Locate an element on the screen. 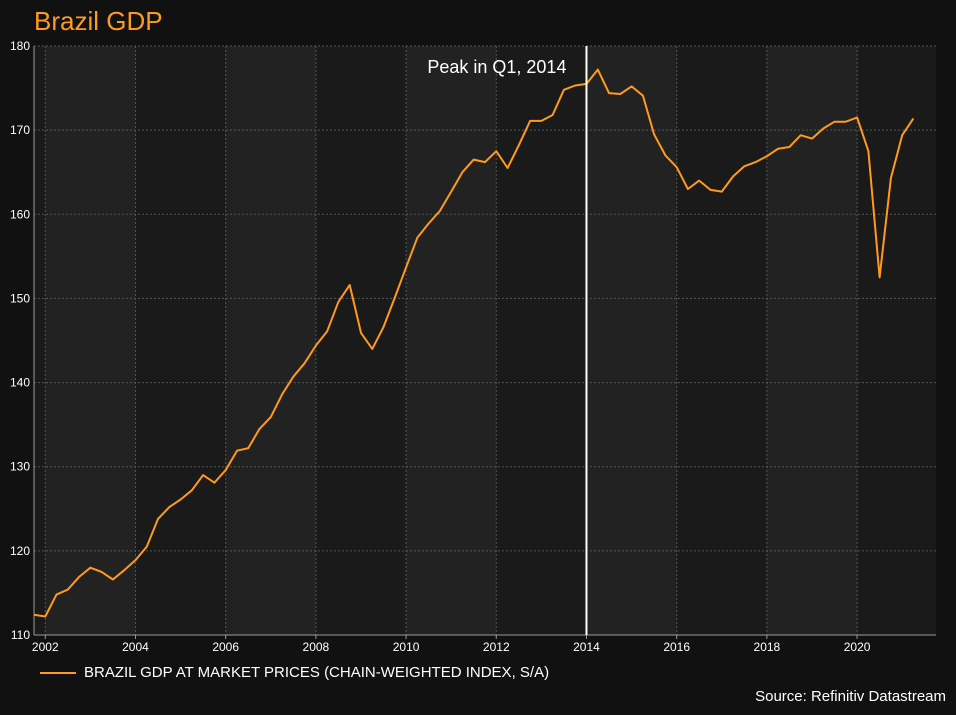 Image resolution: width=956 pixels, height=715 pixels. source-note: Source: Refinitiv Datastream is located at coordinates (850, 696).